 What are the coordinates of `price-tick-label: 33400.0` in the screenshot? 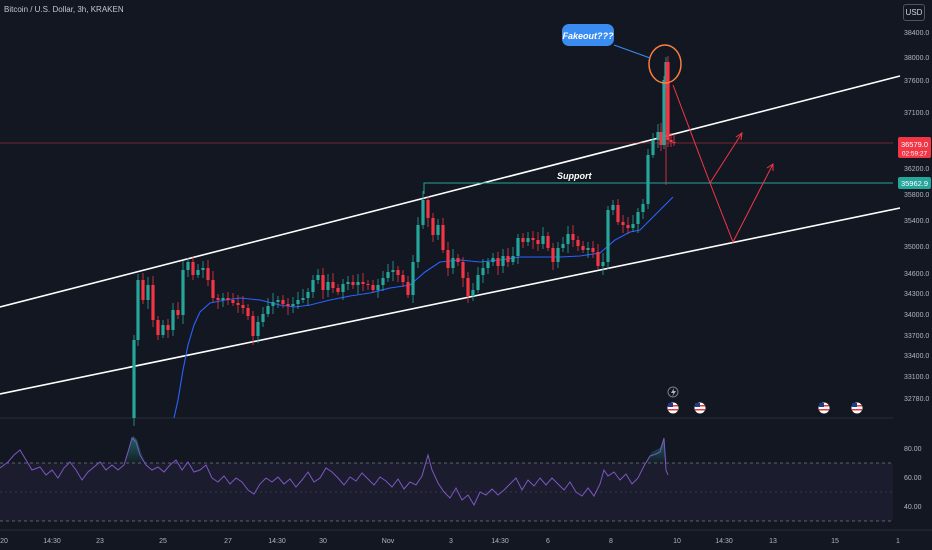 It's located at (916, 356).